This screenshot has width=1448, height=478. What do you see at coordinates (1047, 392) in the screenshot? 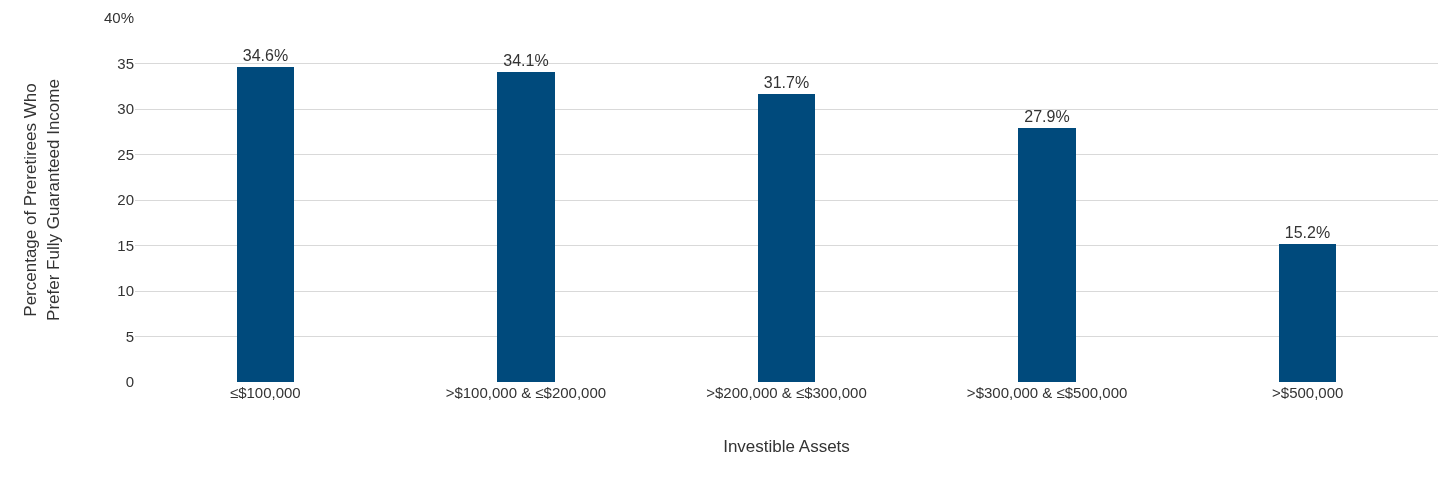
I see `x-tick-label: >$300,000 & ≤$500,000` at bounding box center [1047, 392].